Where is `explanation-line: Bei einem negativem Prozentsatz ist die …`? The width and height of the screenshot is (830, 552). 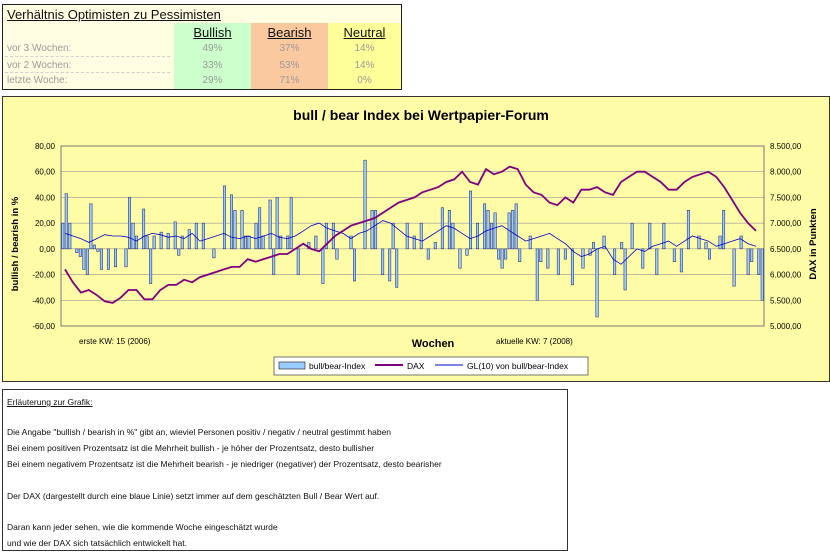 explanation-line: Bei einem negativem Prozentsatz ist die … is located at coordinates (224, 464).